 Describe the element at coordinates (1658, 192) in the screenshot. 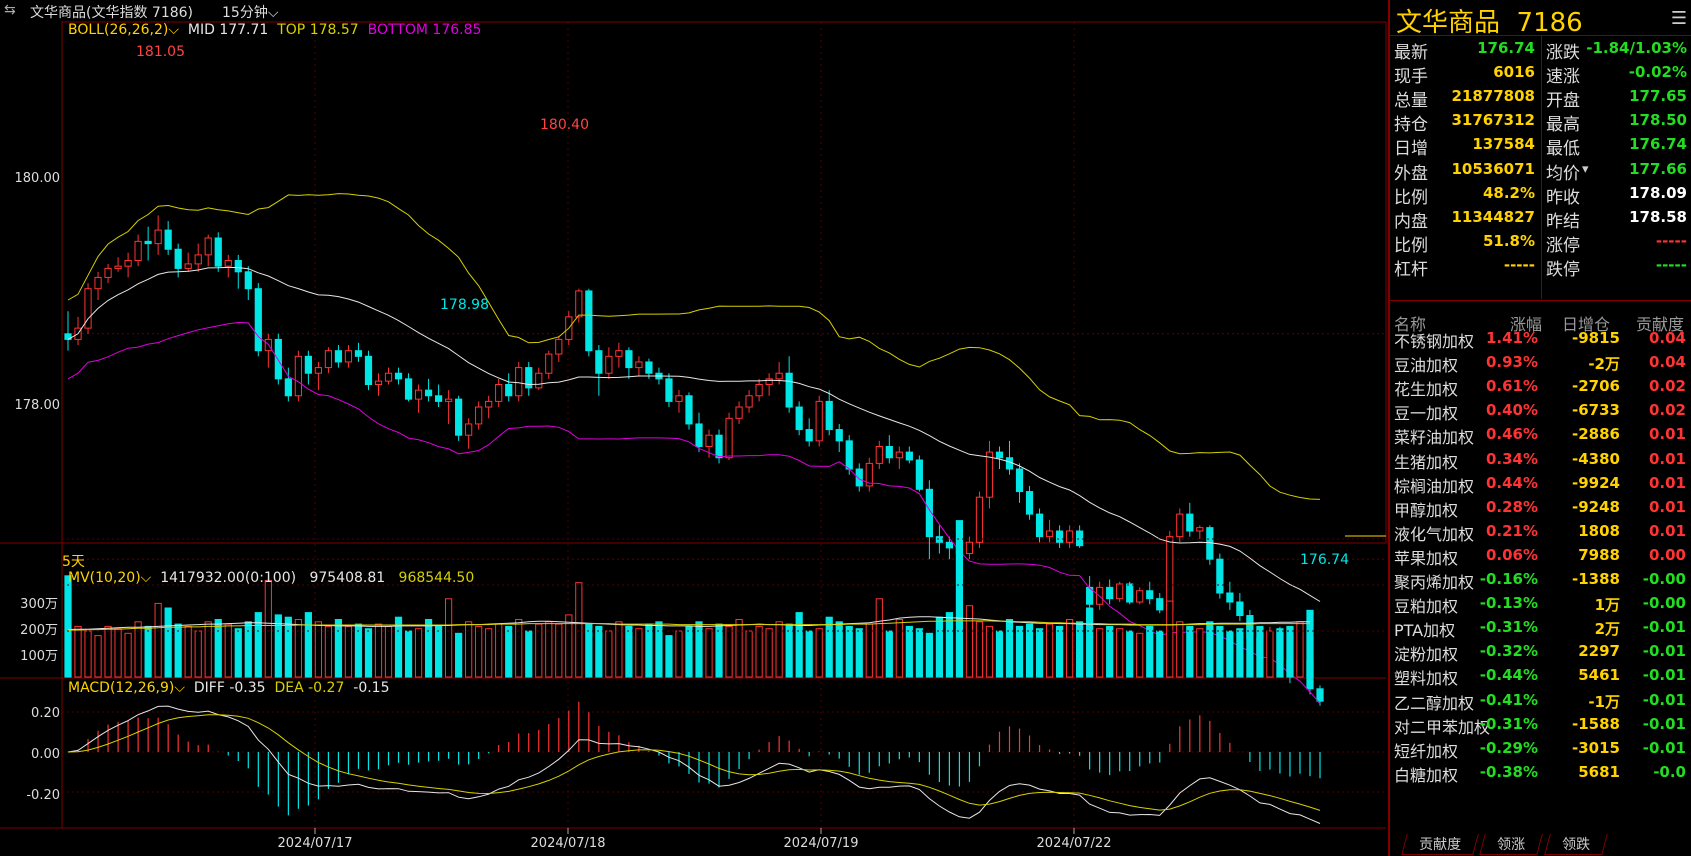

I see `quote-value: 178.09` at that location.